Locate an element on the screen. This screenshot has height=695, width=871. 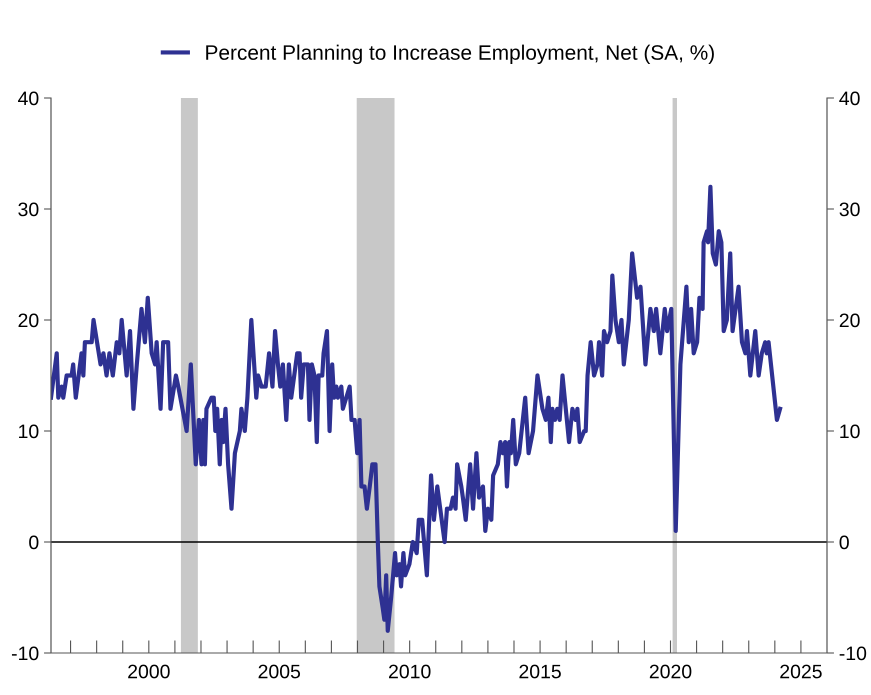
y2-tick-label: 40 is located at coordinates (849, 98).